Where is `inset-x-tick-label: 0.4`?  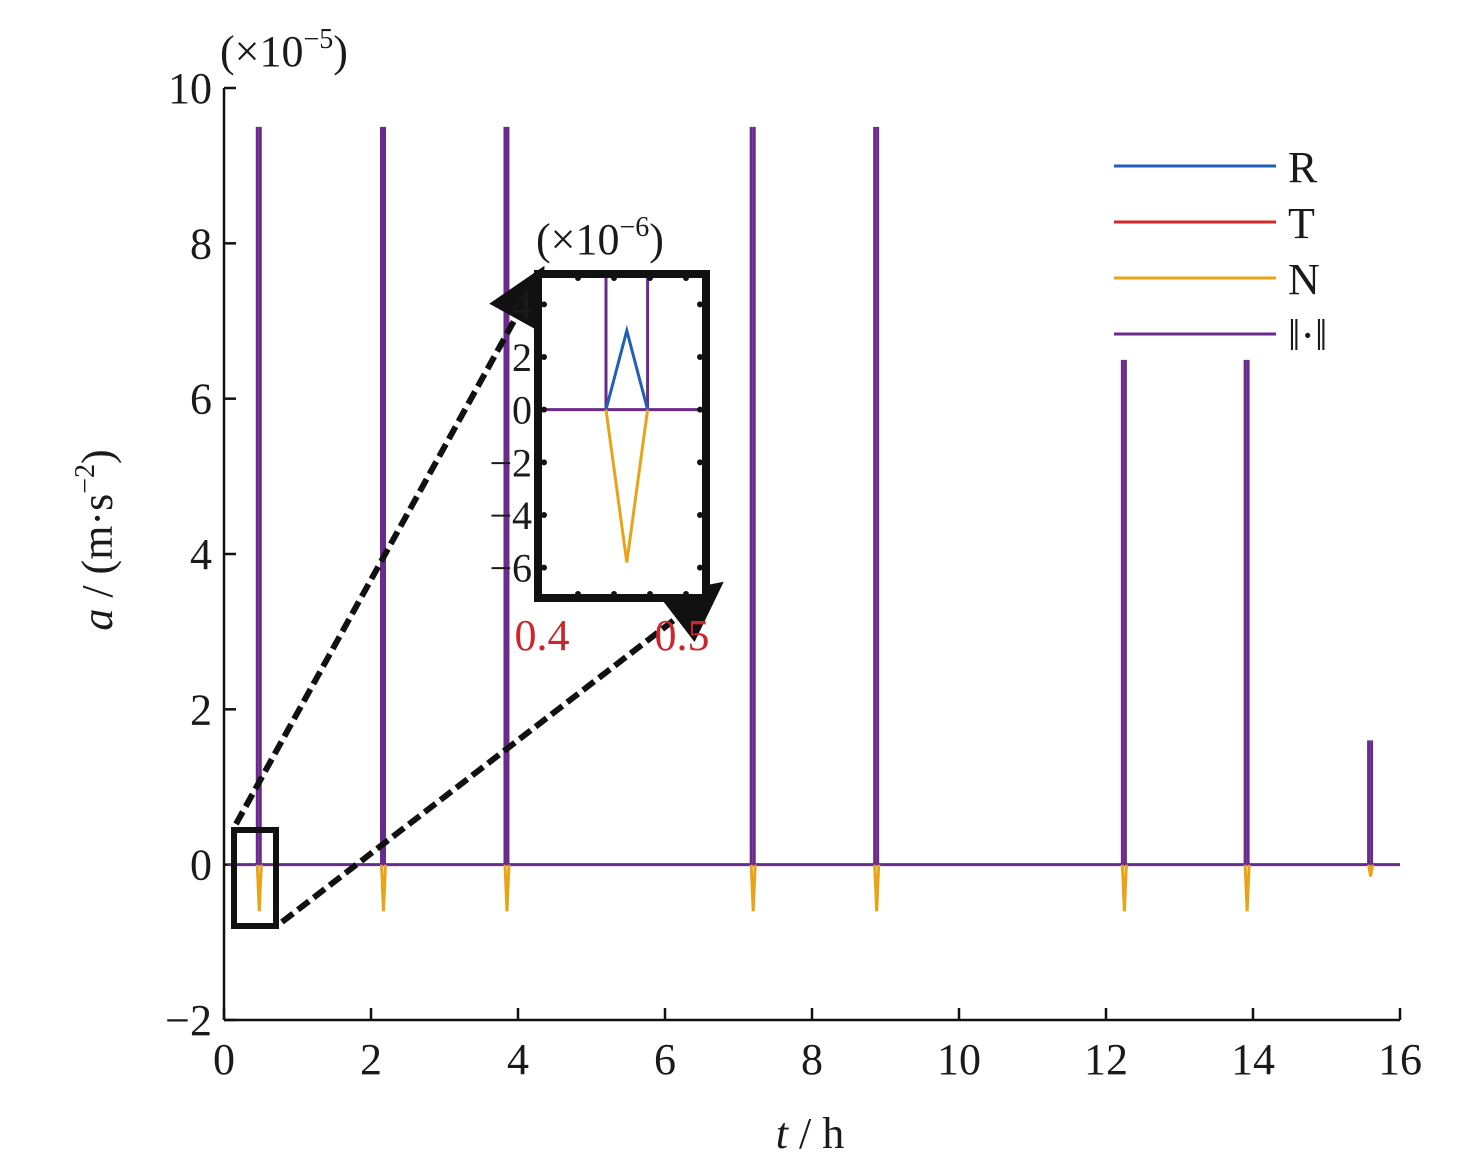 inset-x-tick-label: 0.4 is located at coordinates (542, 635).